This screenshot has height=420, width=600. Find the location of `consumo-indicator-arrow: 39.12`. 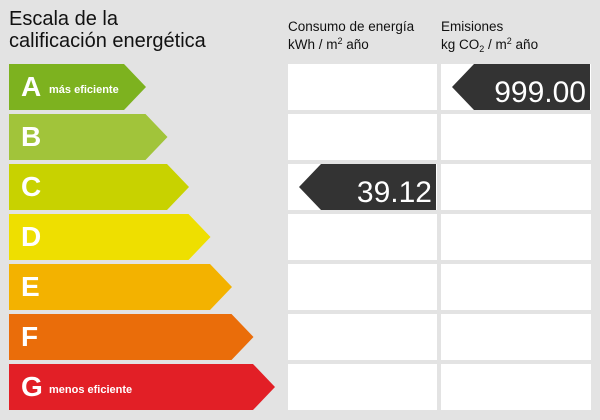

consumo-indicator-arrow: 39.12 is located at coordinates (367, 187).